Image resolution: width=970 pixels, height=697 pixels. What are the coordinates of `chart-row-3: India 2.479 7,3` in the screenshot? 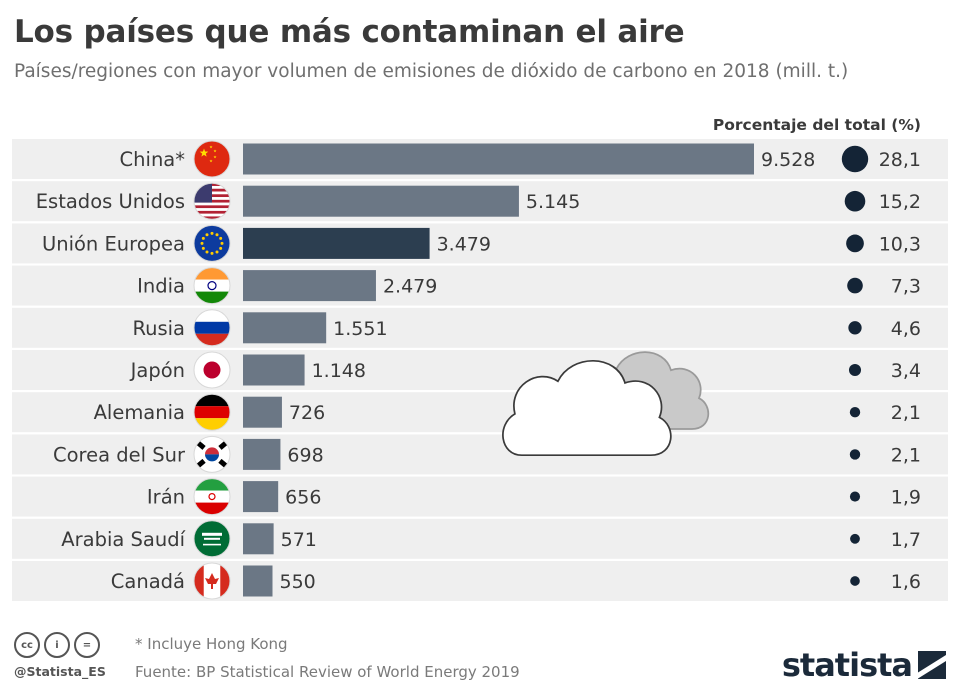 It's located at (480, 285).